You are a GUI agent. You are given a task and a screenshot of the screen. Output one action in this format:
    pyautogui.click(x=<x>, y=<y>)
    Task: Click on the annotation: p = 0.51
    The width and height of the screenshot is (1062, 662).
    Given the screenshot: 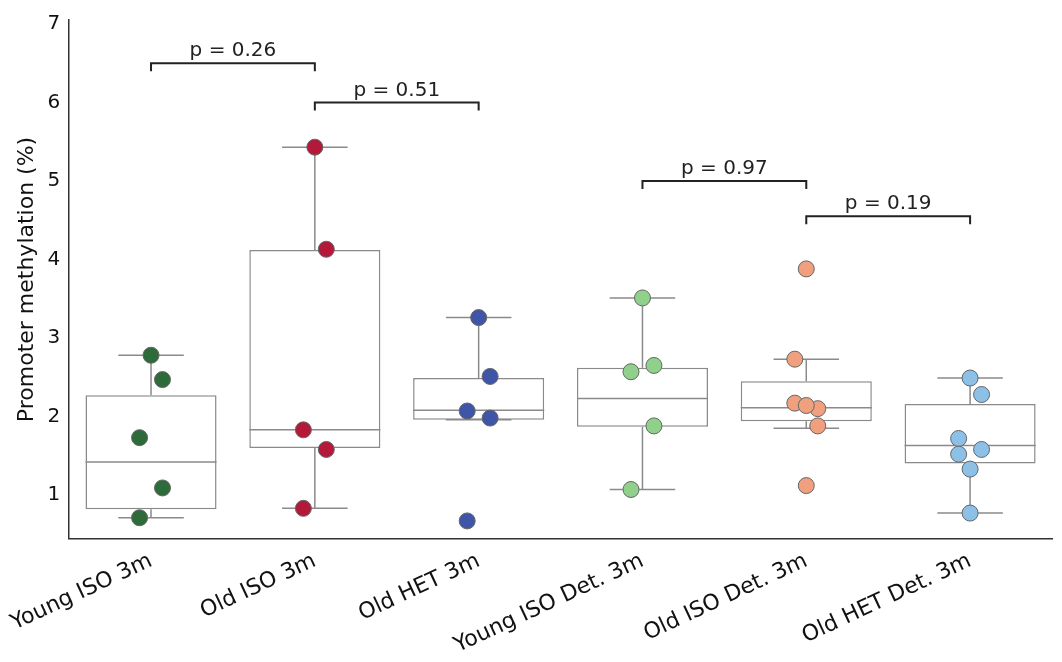 What is the action you would take?
    pyautogui.click(x=397, y=88)
    